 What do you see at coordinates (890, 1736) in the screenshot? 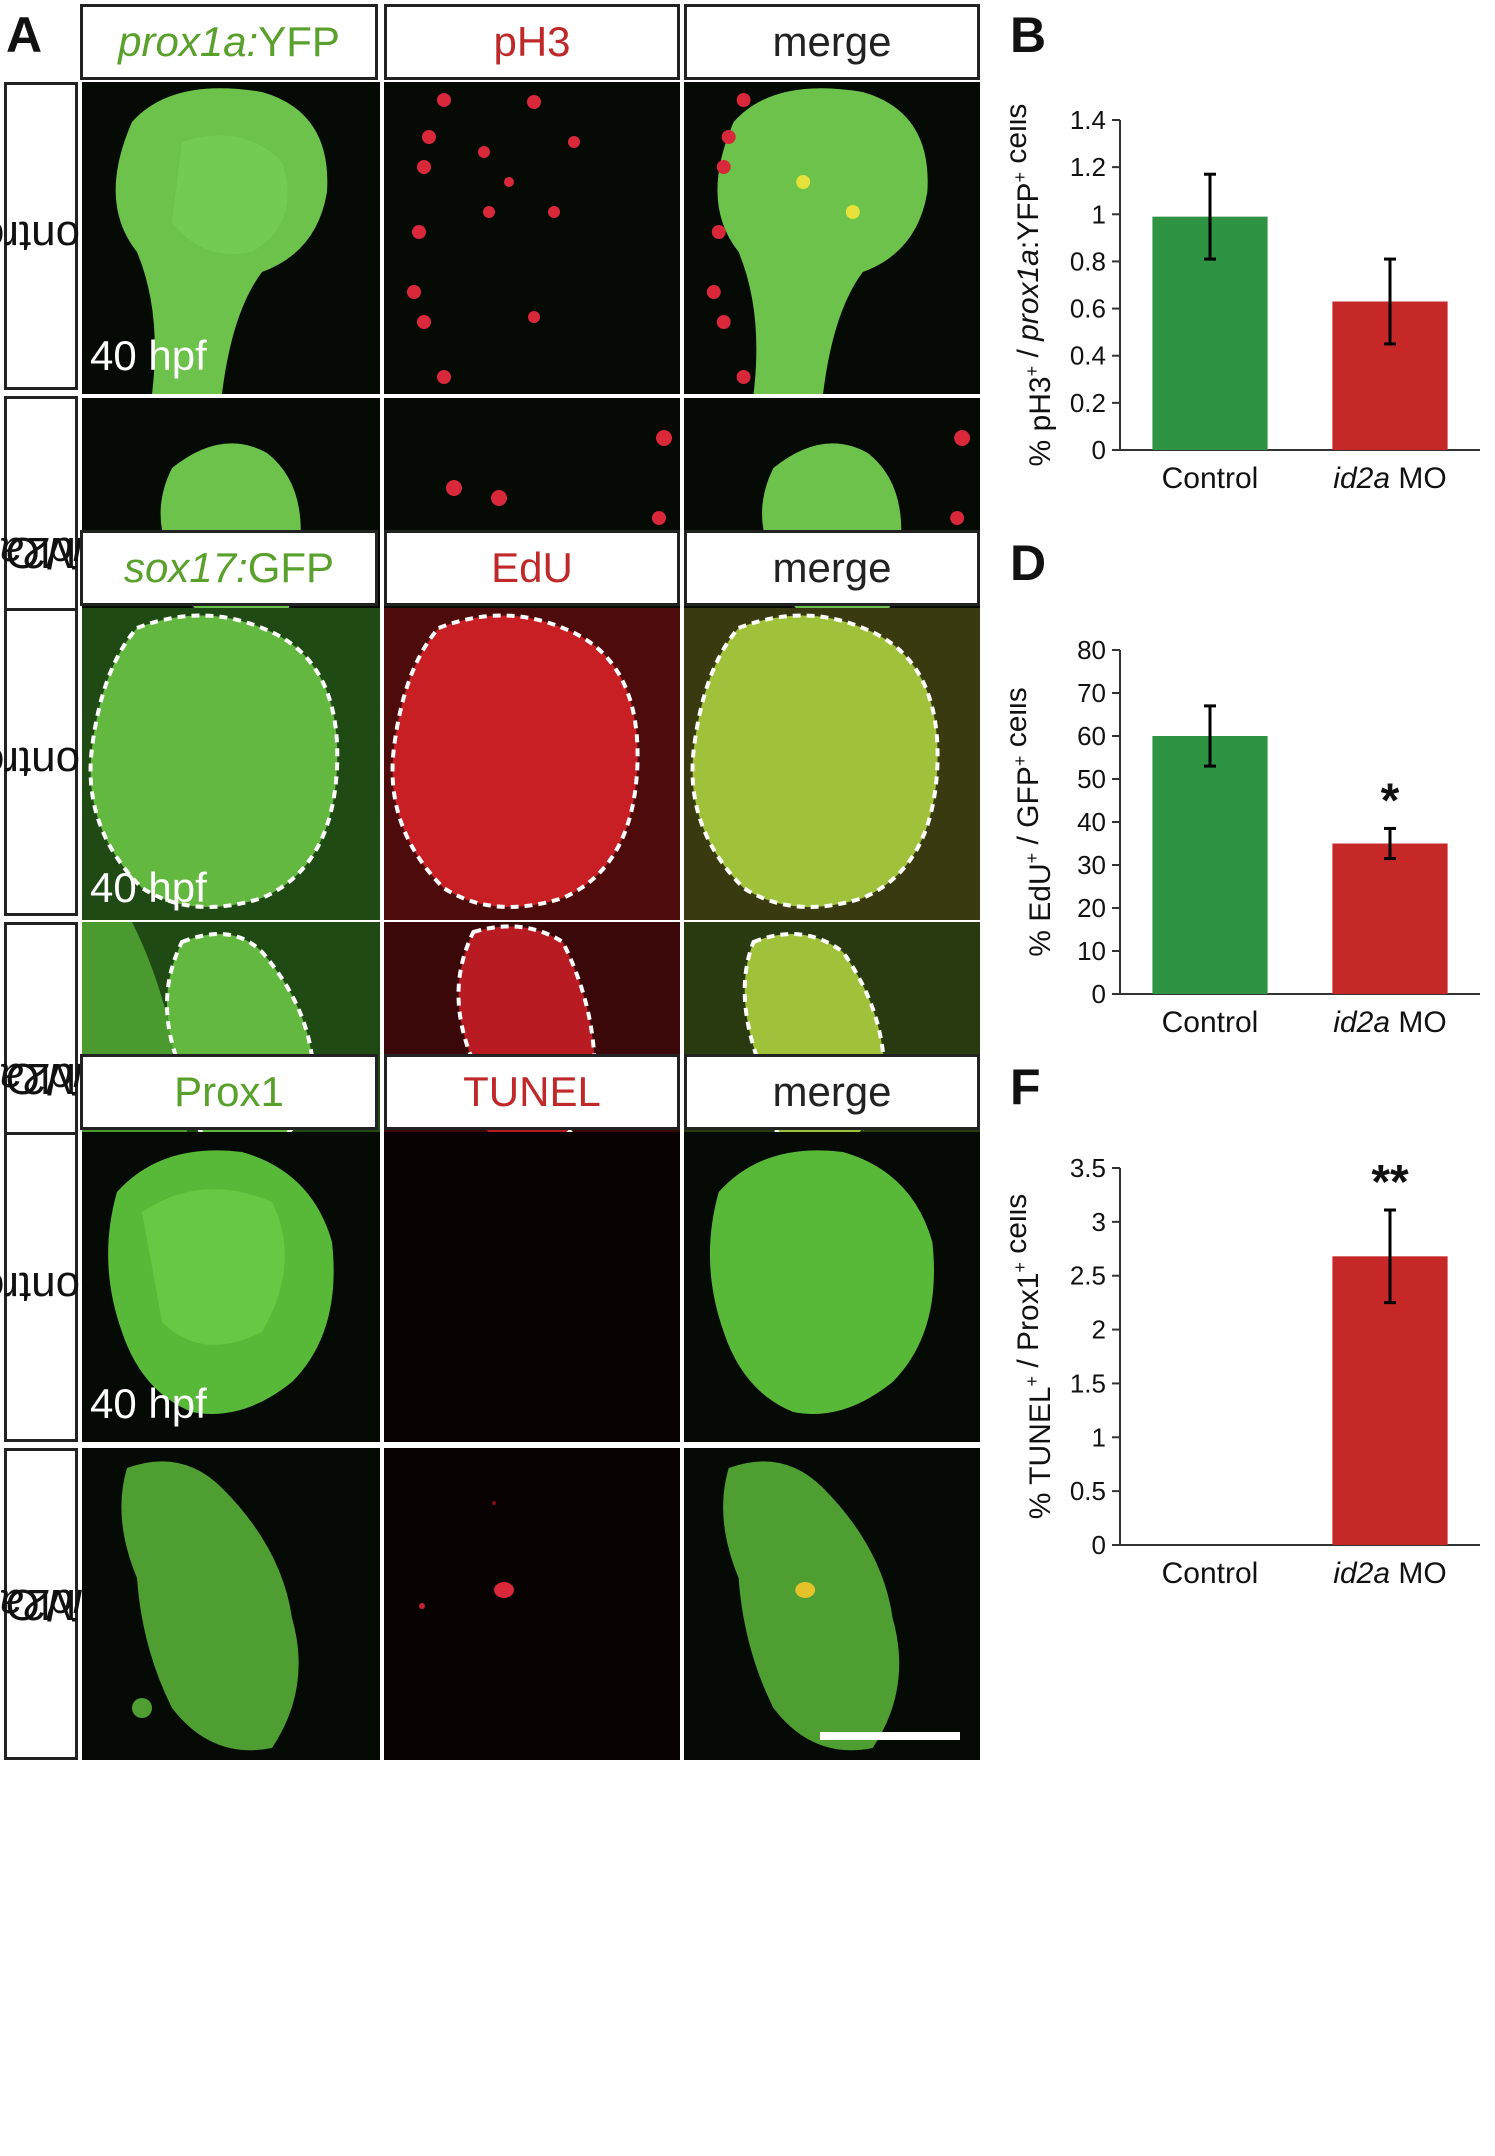
I see `scale-bar` at bounding box center [890, 1736].